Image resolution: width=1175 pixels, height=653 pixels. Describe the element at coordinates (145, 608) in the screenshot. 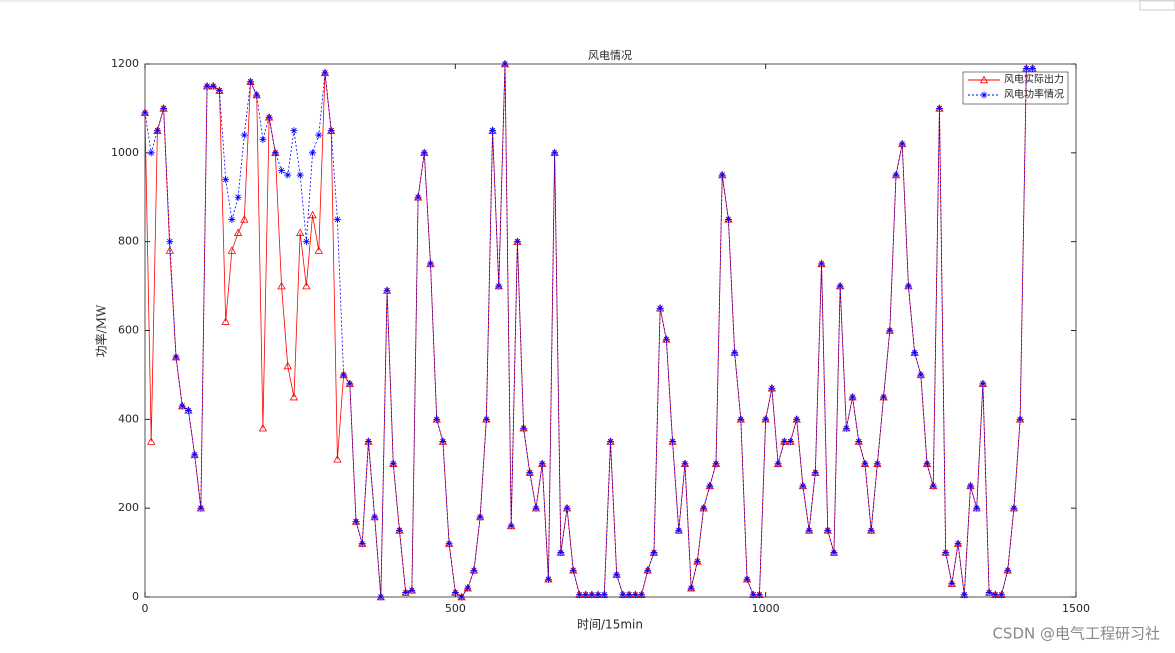

I see `x-tick-label: 0` at that location.